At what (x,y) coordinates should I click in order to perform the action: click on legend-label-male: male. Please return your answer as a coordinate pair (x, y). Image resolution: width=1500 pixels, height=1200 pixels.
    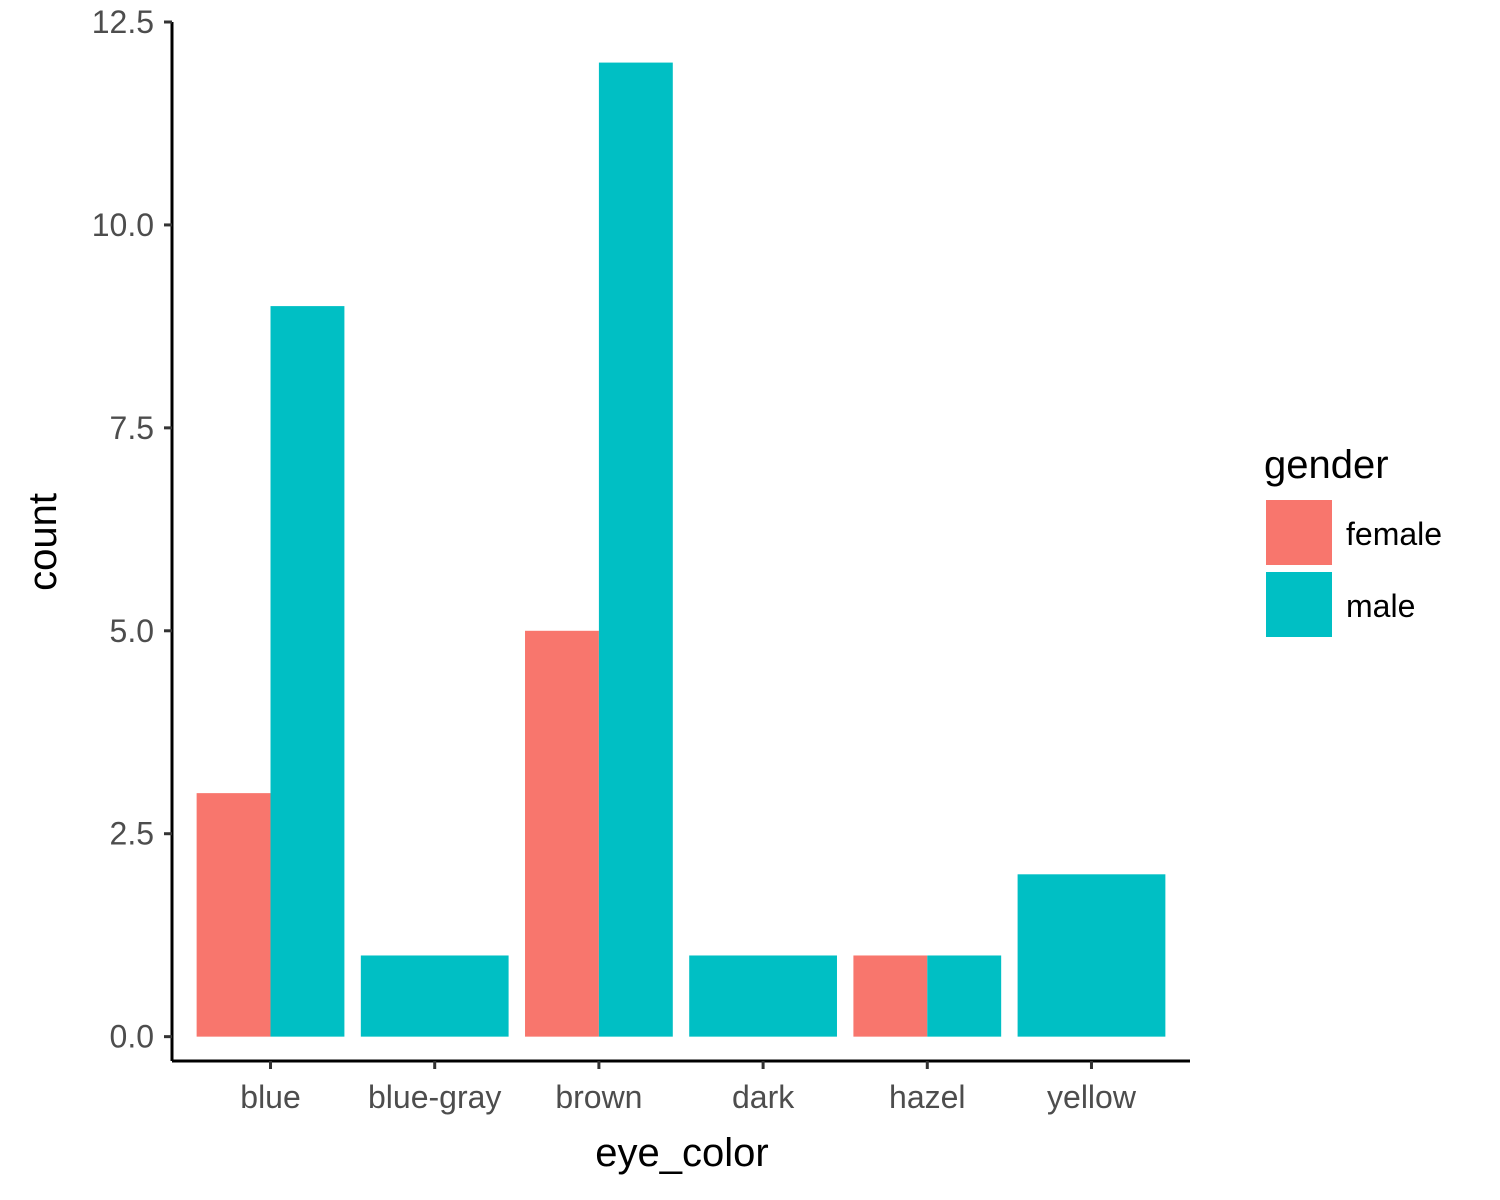
    Looking at the image, I should click on (1380, 606).